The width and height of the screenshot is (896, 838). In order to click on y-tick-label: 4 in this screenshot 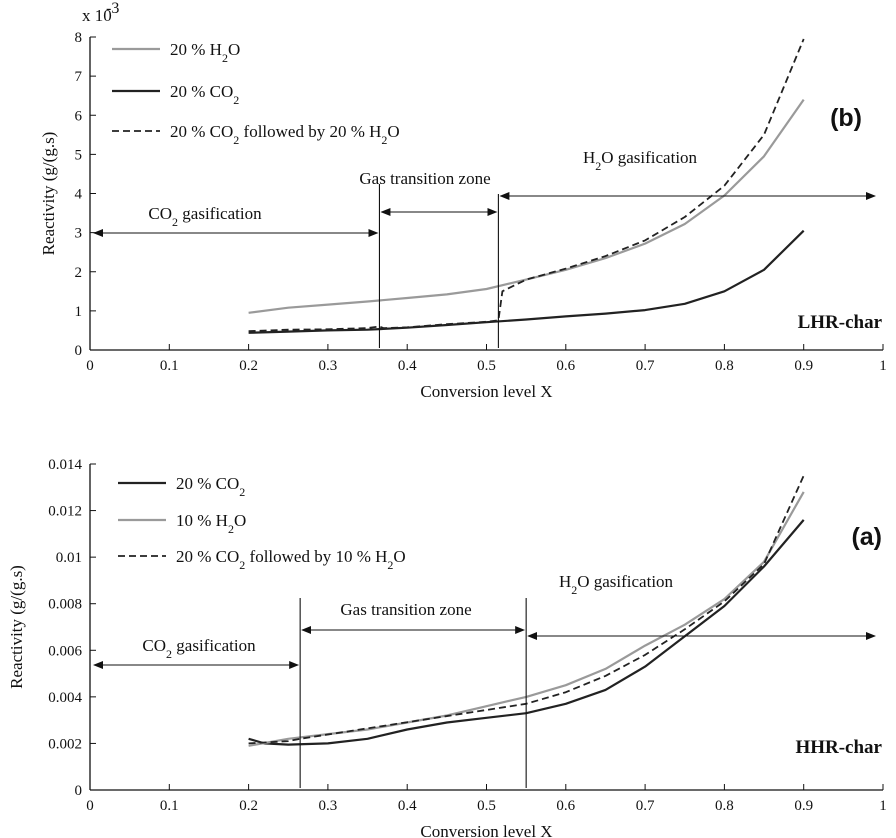, I will do `click(79, 195)`.